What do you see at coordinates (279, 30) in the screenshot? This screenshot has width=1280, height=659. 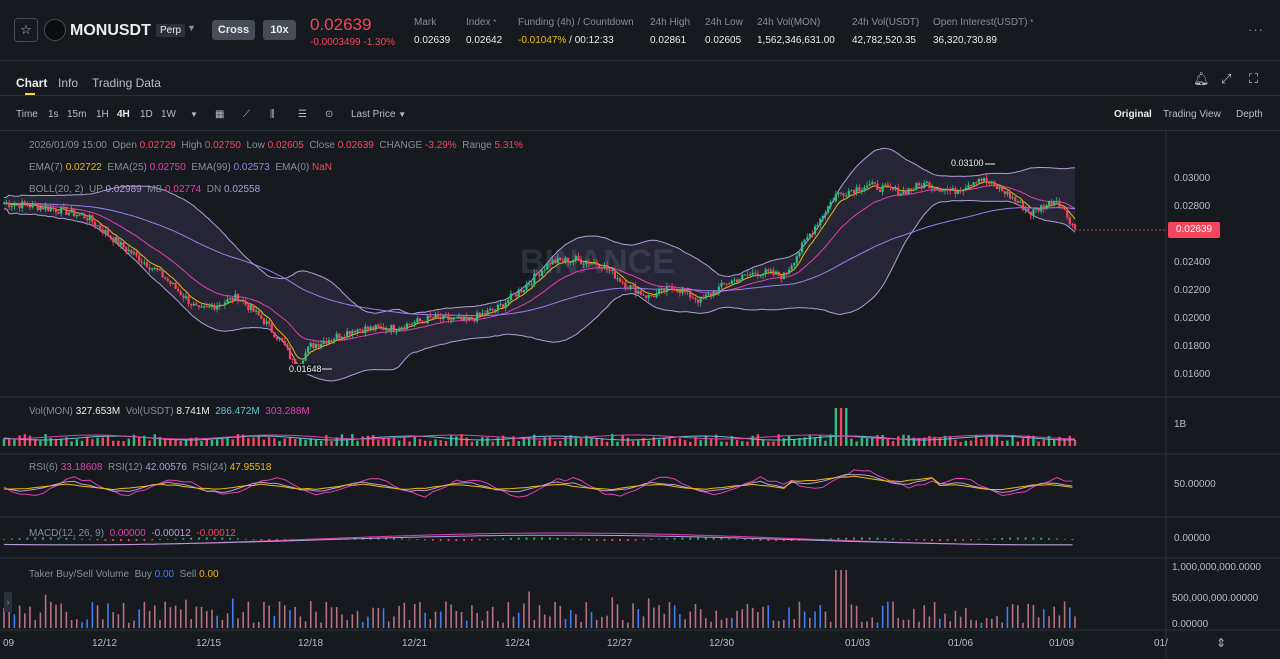 I see `leverage-button: 10x` at bounding box center [279, 30].